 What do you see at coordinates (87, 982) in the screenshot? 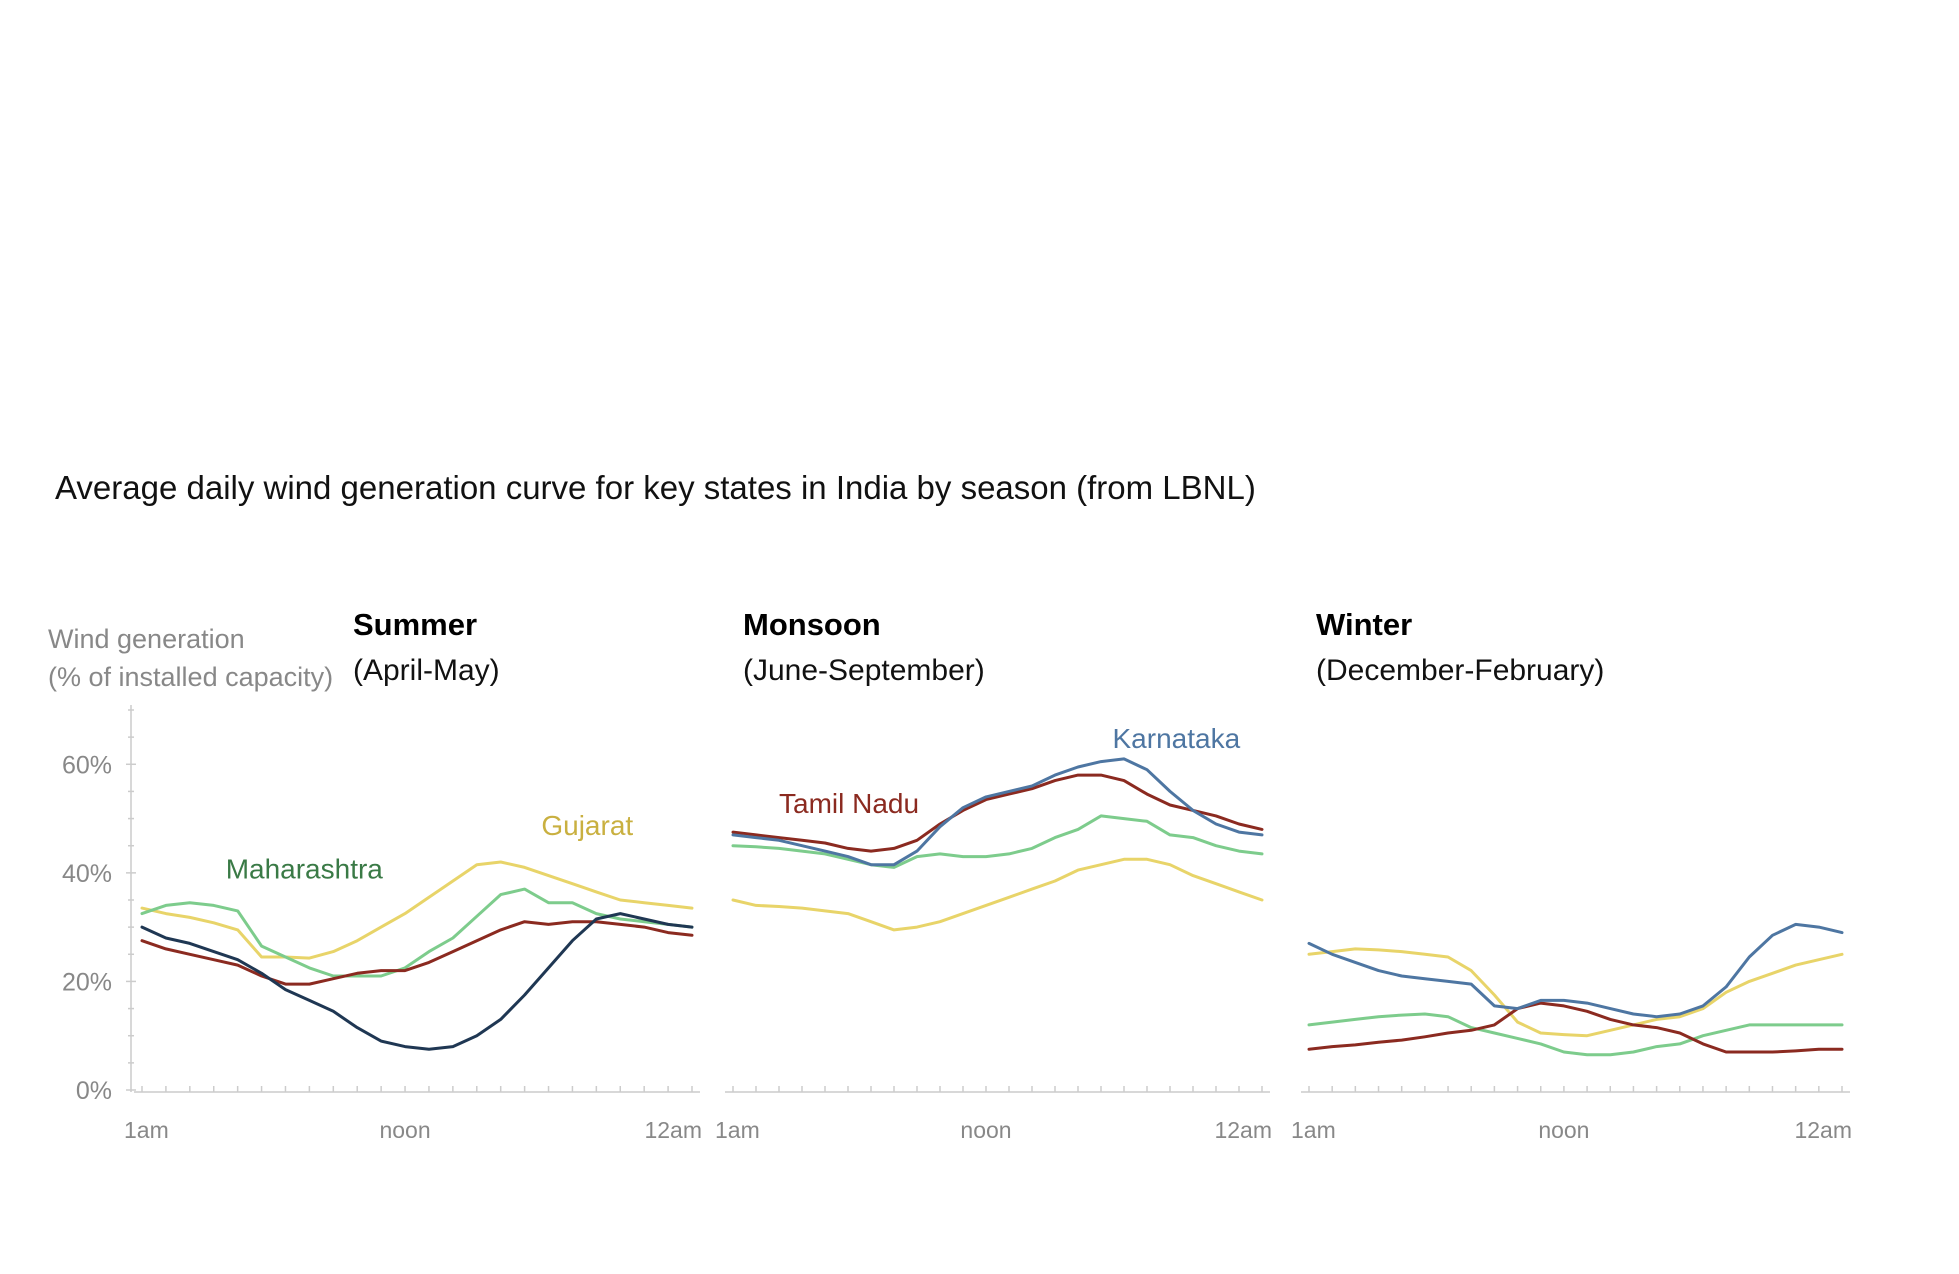
I see `y-tick-label: 20%` at bounding box center [87, 982].